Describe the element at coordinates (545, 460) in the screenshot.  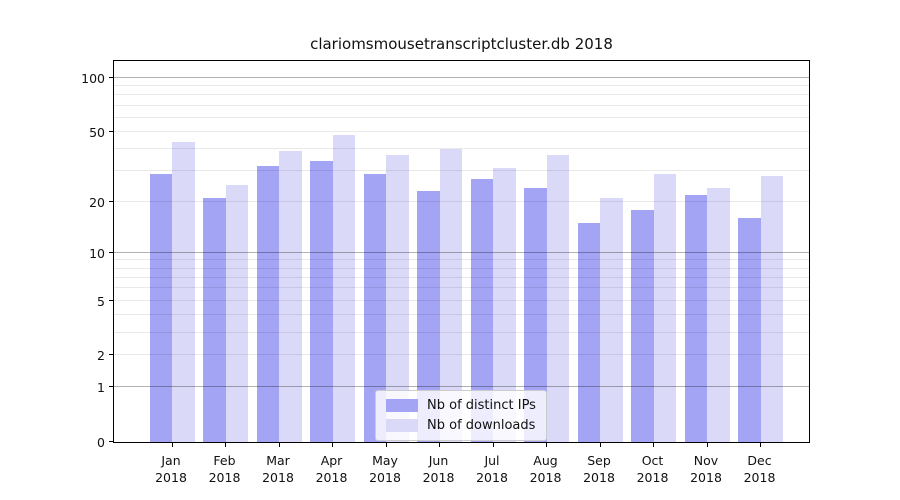
I see `x-label-month: Aug` at that location.